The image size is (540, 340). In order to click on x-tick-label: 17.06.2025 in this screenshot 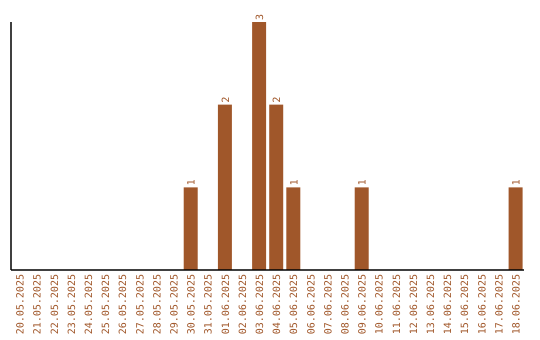, I will do `click(500, 304)`.